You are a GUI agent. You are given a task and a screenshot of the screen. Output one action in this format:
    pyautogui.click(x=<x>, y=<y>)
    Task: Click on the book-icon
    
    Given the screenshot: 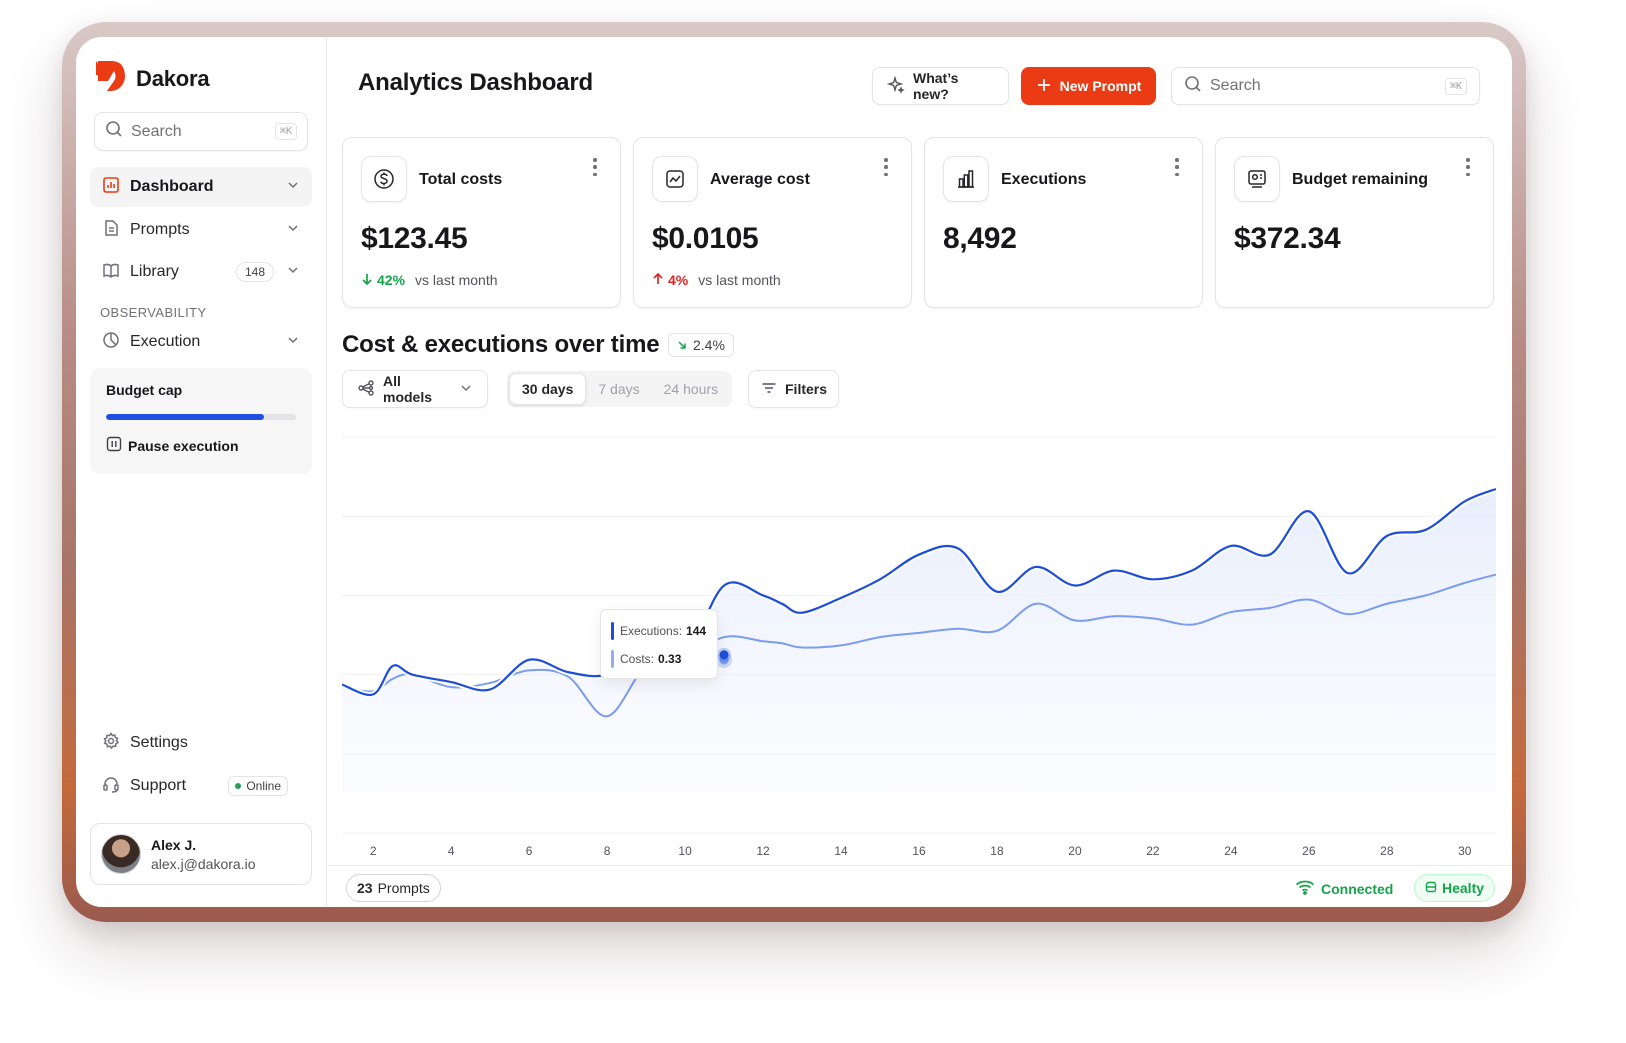 What is the action you would take?
    pyautogui.click(x=111, y=272)
    